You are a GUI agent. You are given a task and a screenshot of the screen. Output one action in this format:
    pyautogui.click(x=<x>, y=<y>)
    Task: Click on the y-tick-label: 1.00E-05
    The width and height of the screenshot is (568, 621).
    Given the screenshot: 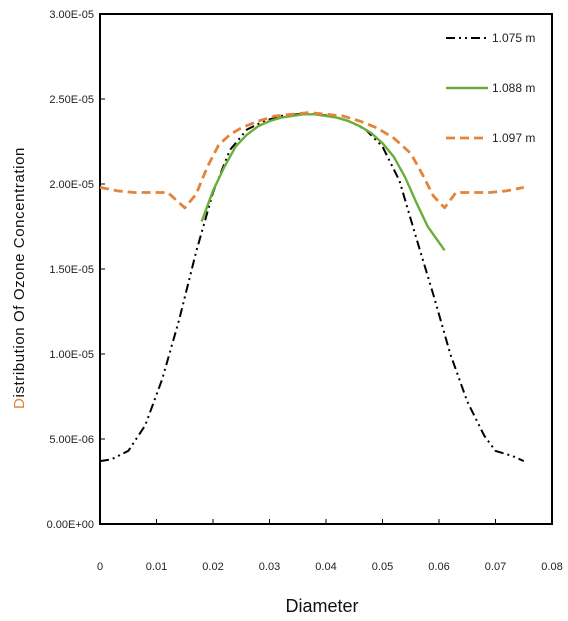 What is the action you would take?
    pyautogui.click(x=71, y=355)
    